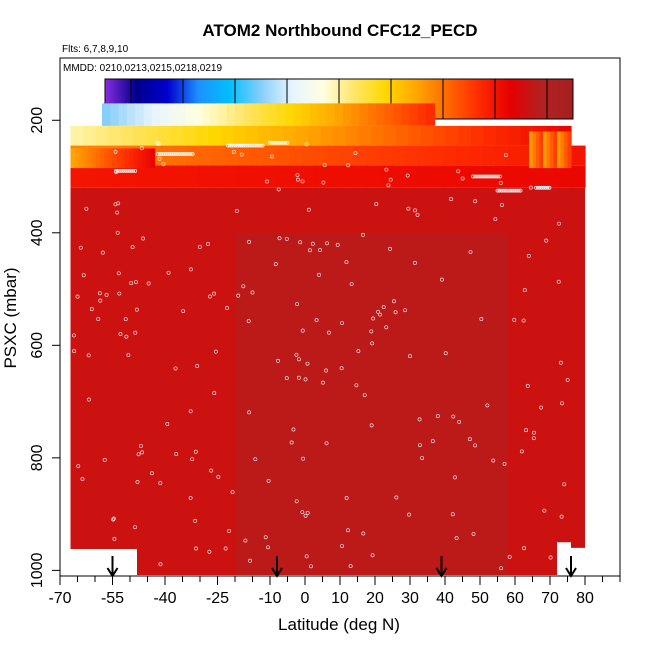  What do you see at coordinates (341, 567) in the screenshot?
I see `flight-arrows` at bounding box center [341, 567].